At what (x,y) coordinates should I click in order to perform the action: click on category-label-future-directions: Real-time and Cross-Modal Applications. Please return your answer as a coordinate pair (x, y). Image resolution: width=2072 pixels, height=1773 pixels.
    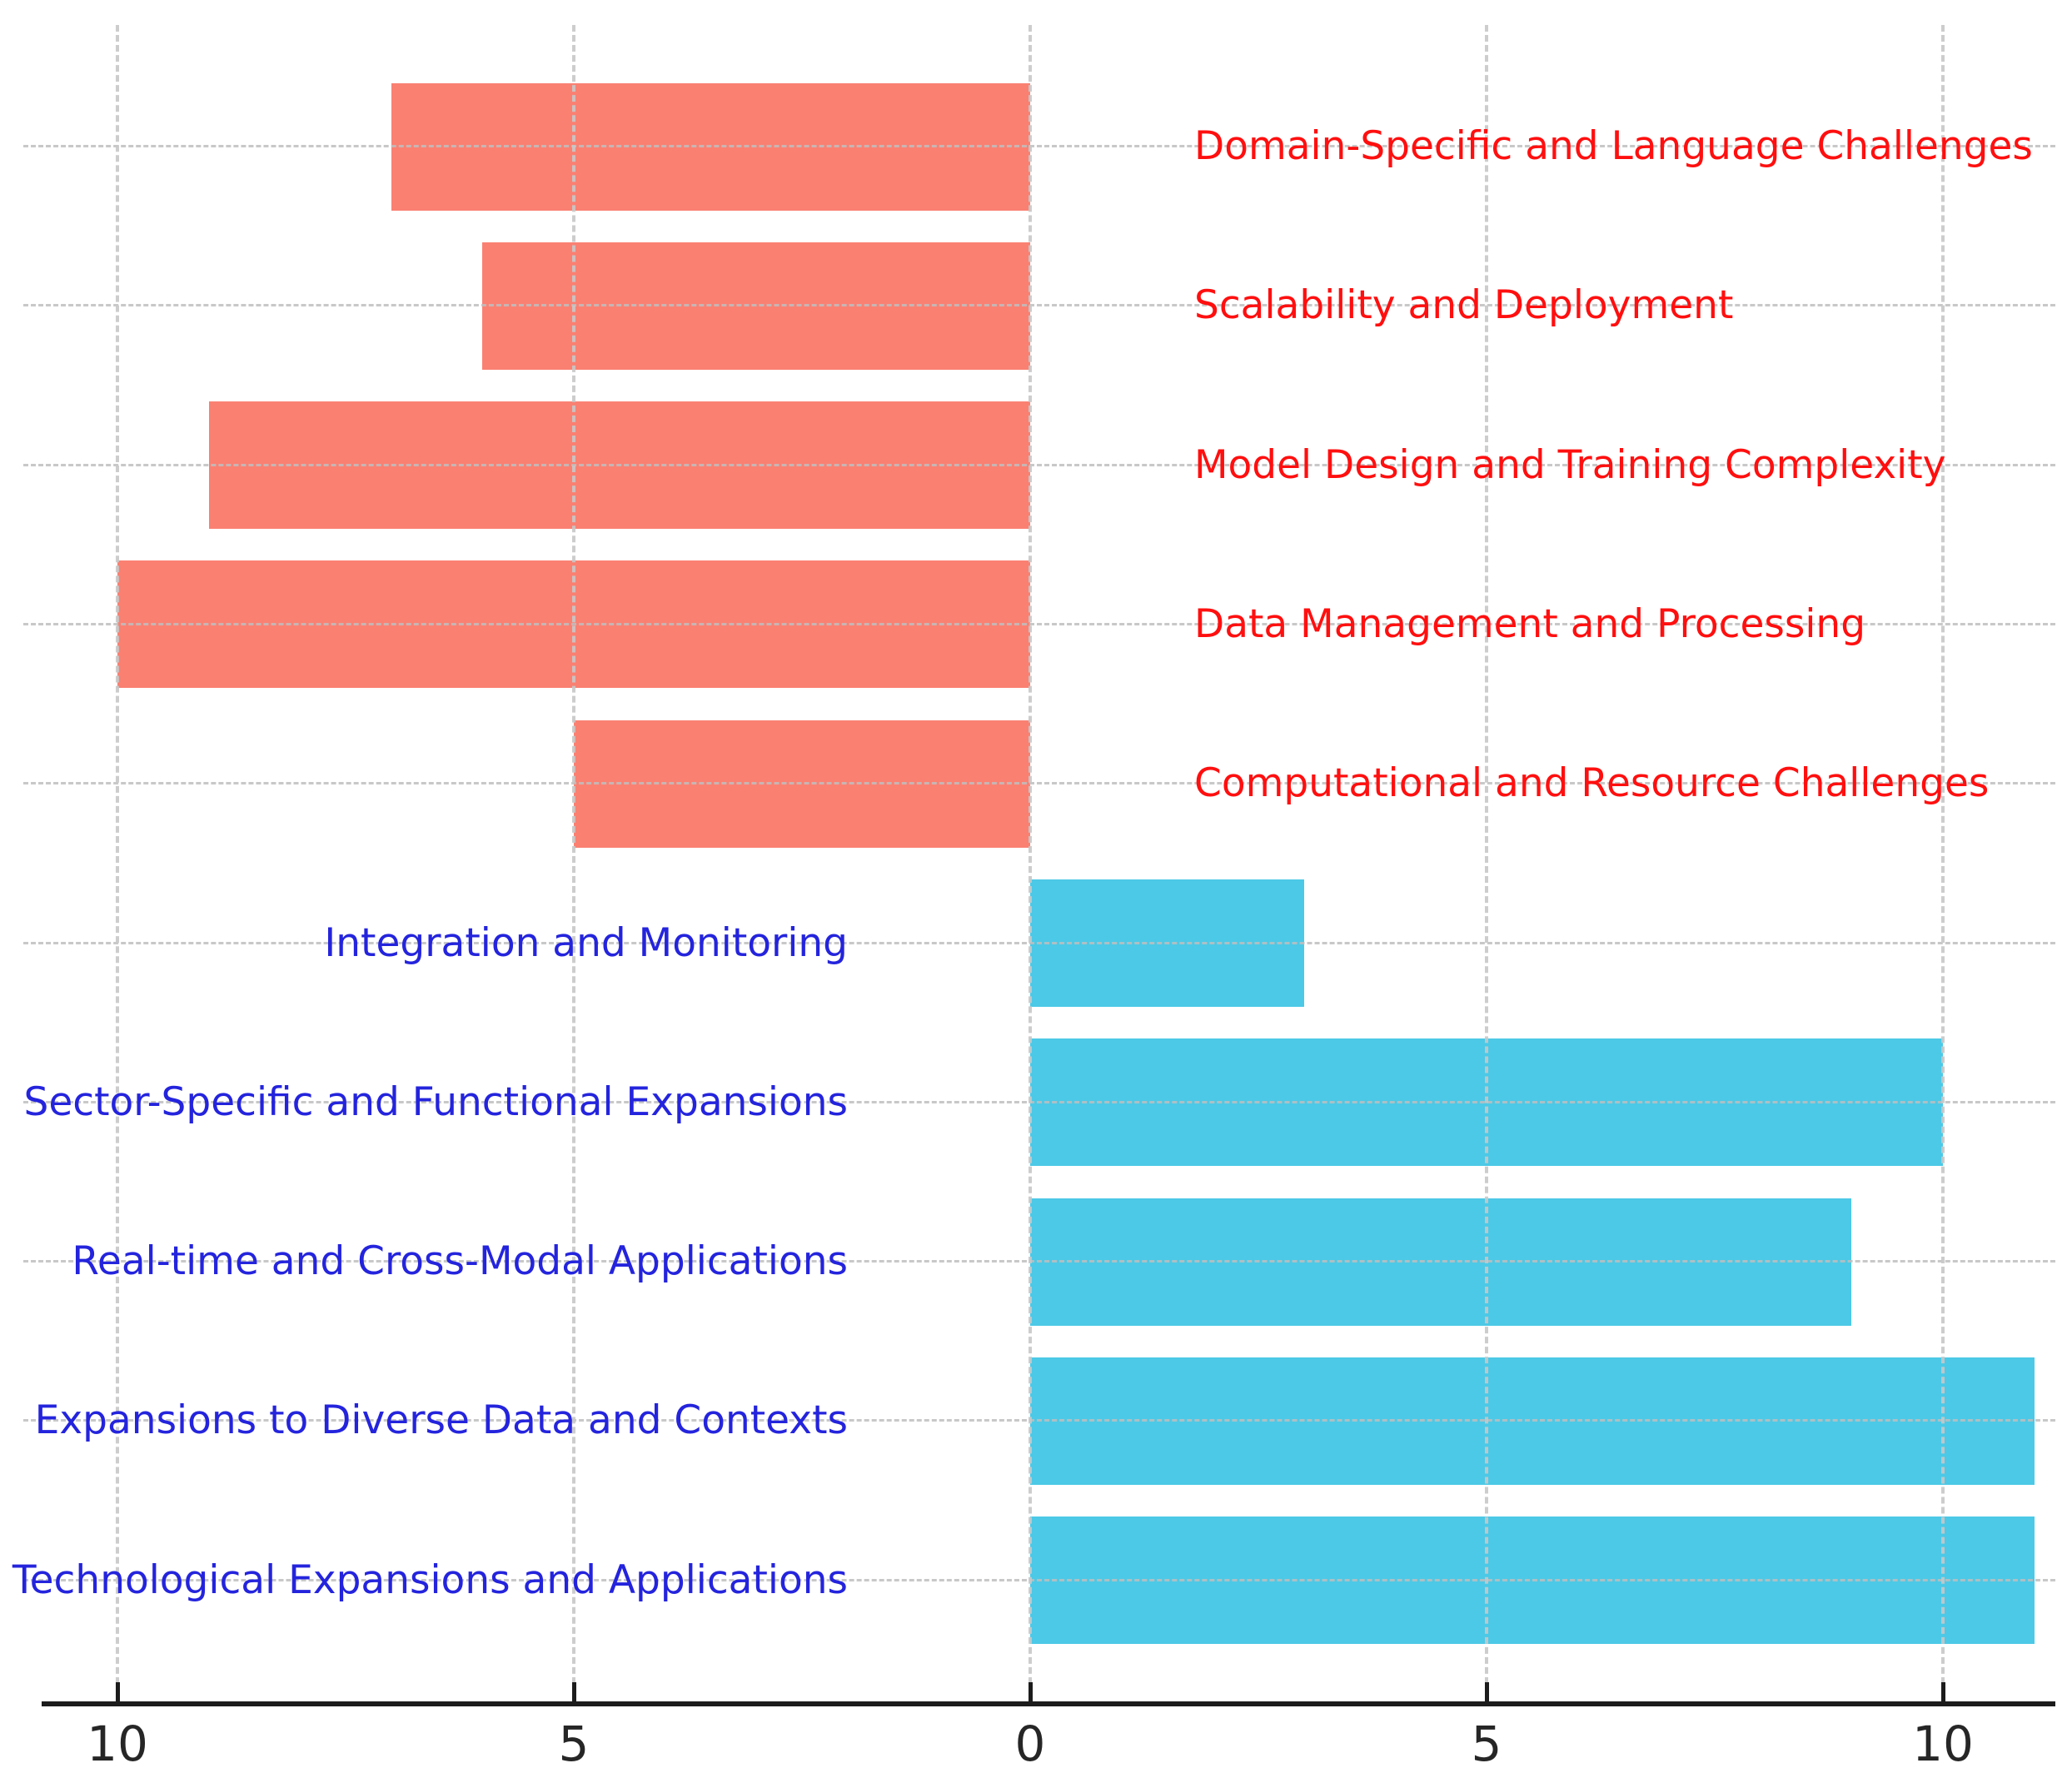
    Looking at the image, I should click on (460, 1261).